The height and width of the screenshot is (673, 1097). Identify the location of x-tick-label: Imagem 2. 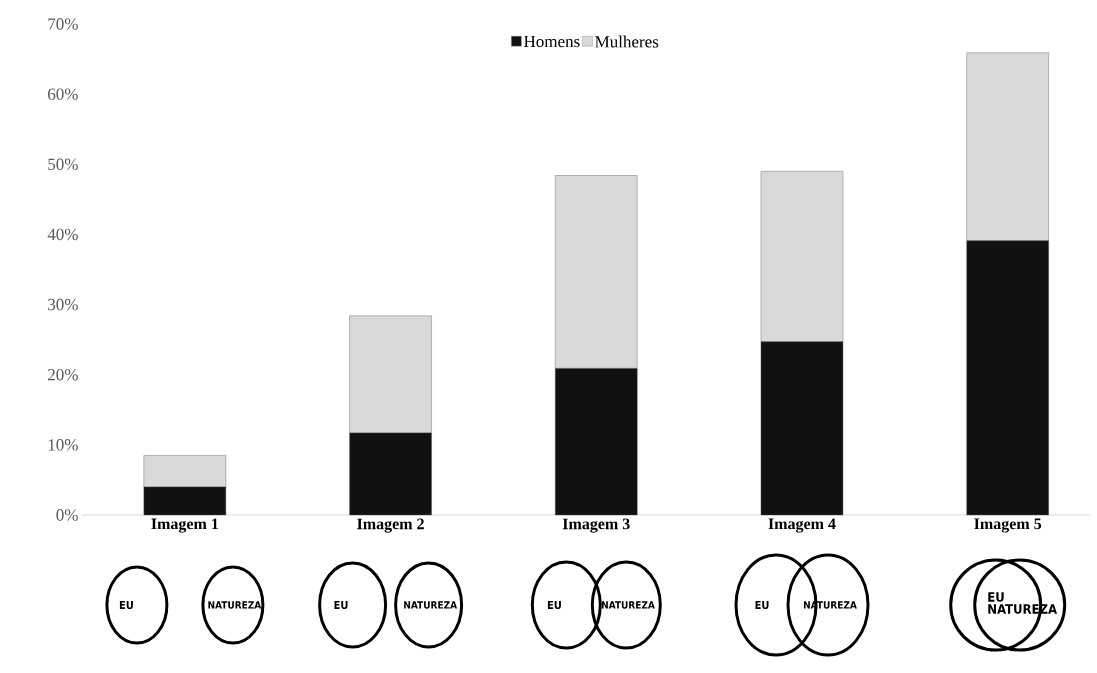
(390, 525).